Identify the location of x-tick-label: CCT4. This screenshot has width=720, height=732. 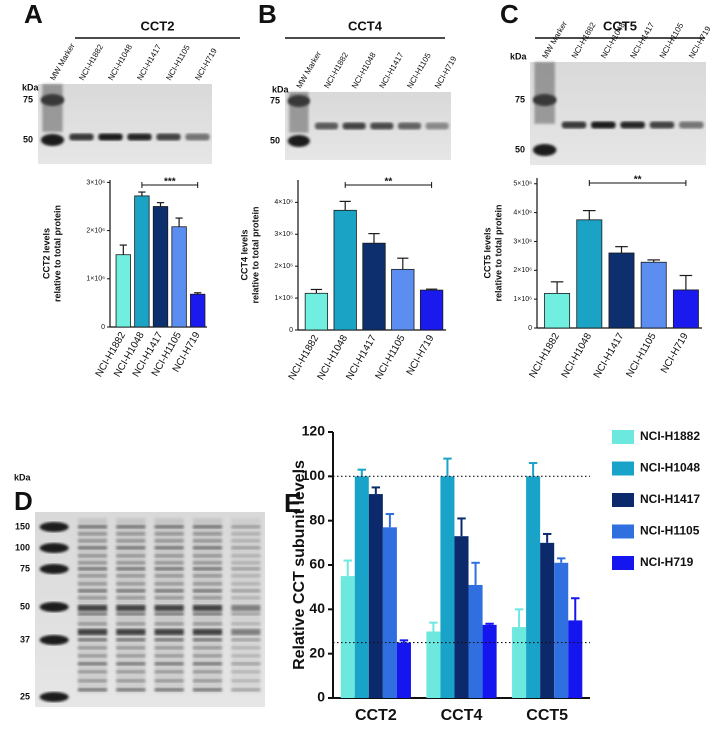
(462, 715).